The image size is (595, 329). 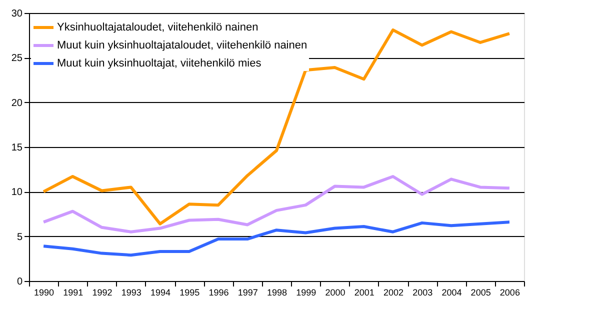 I want to click on x-tick-label: 1991, so click(x=73, y=293).